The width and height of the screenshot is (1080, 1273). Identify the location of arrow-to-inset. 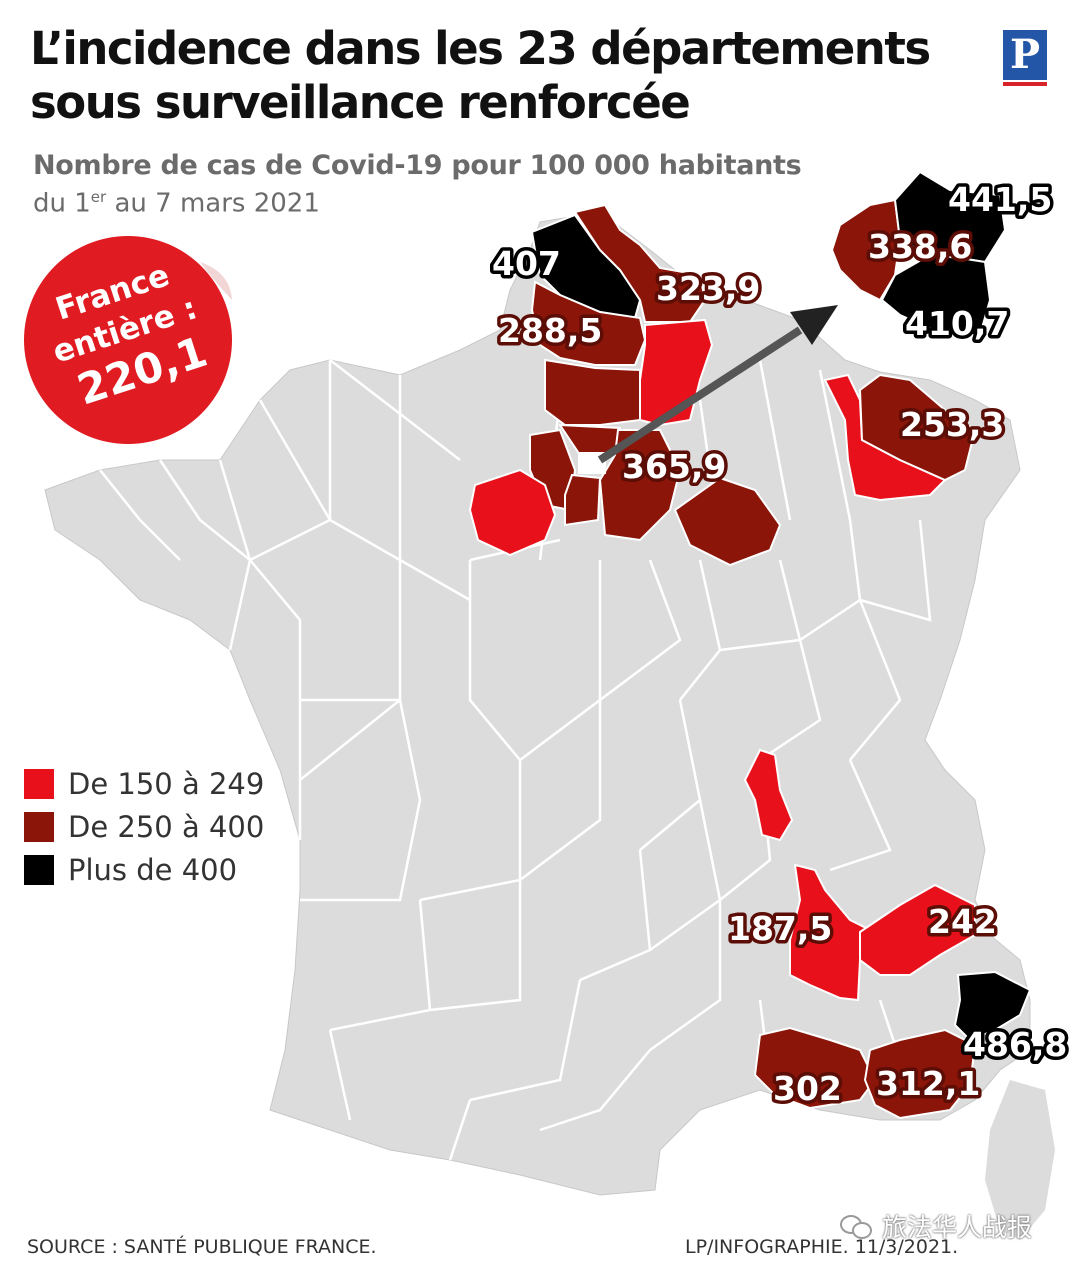
(717, 384).